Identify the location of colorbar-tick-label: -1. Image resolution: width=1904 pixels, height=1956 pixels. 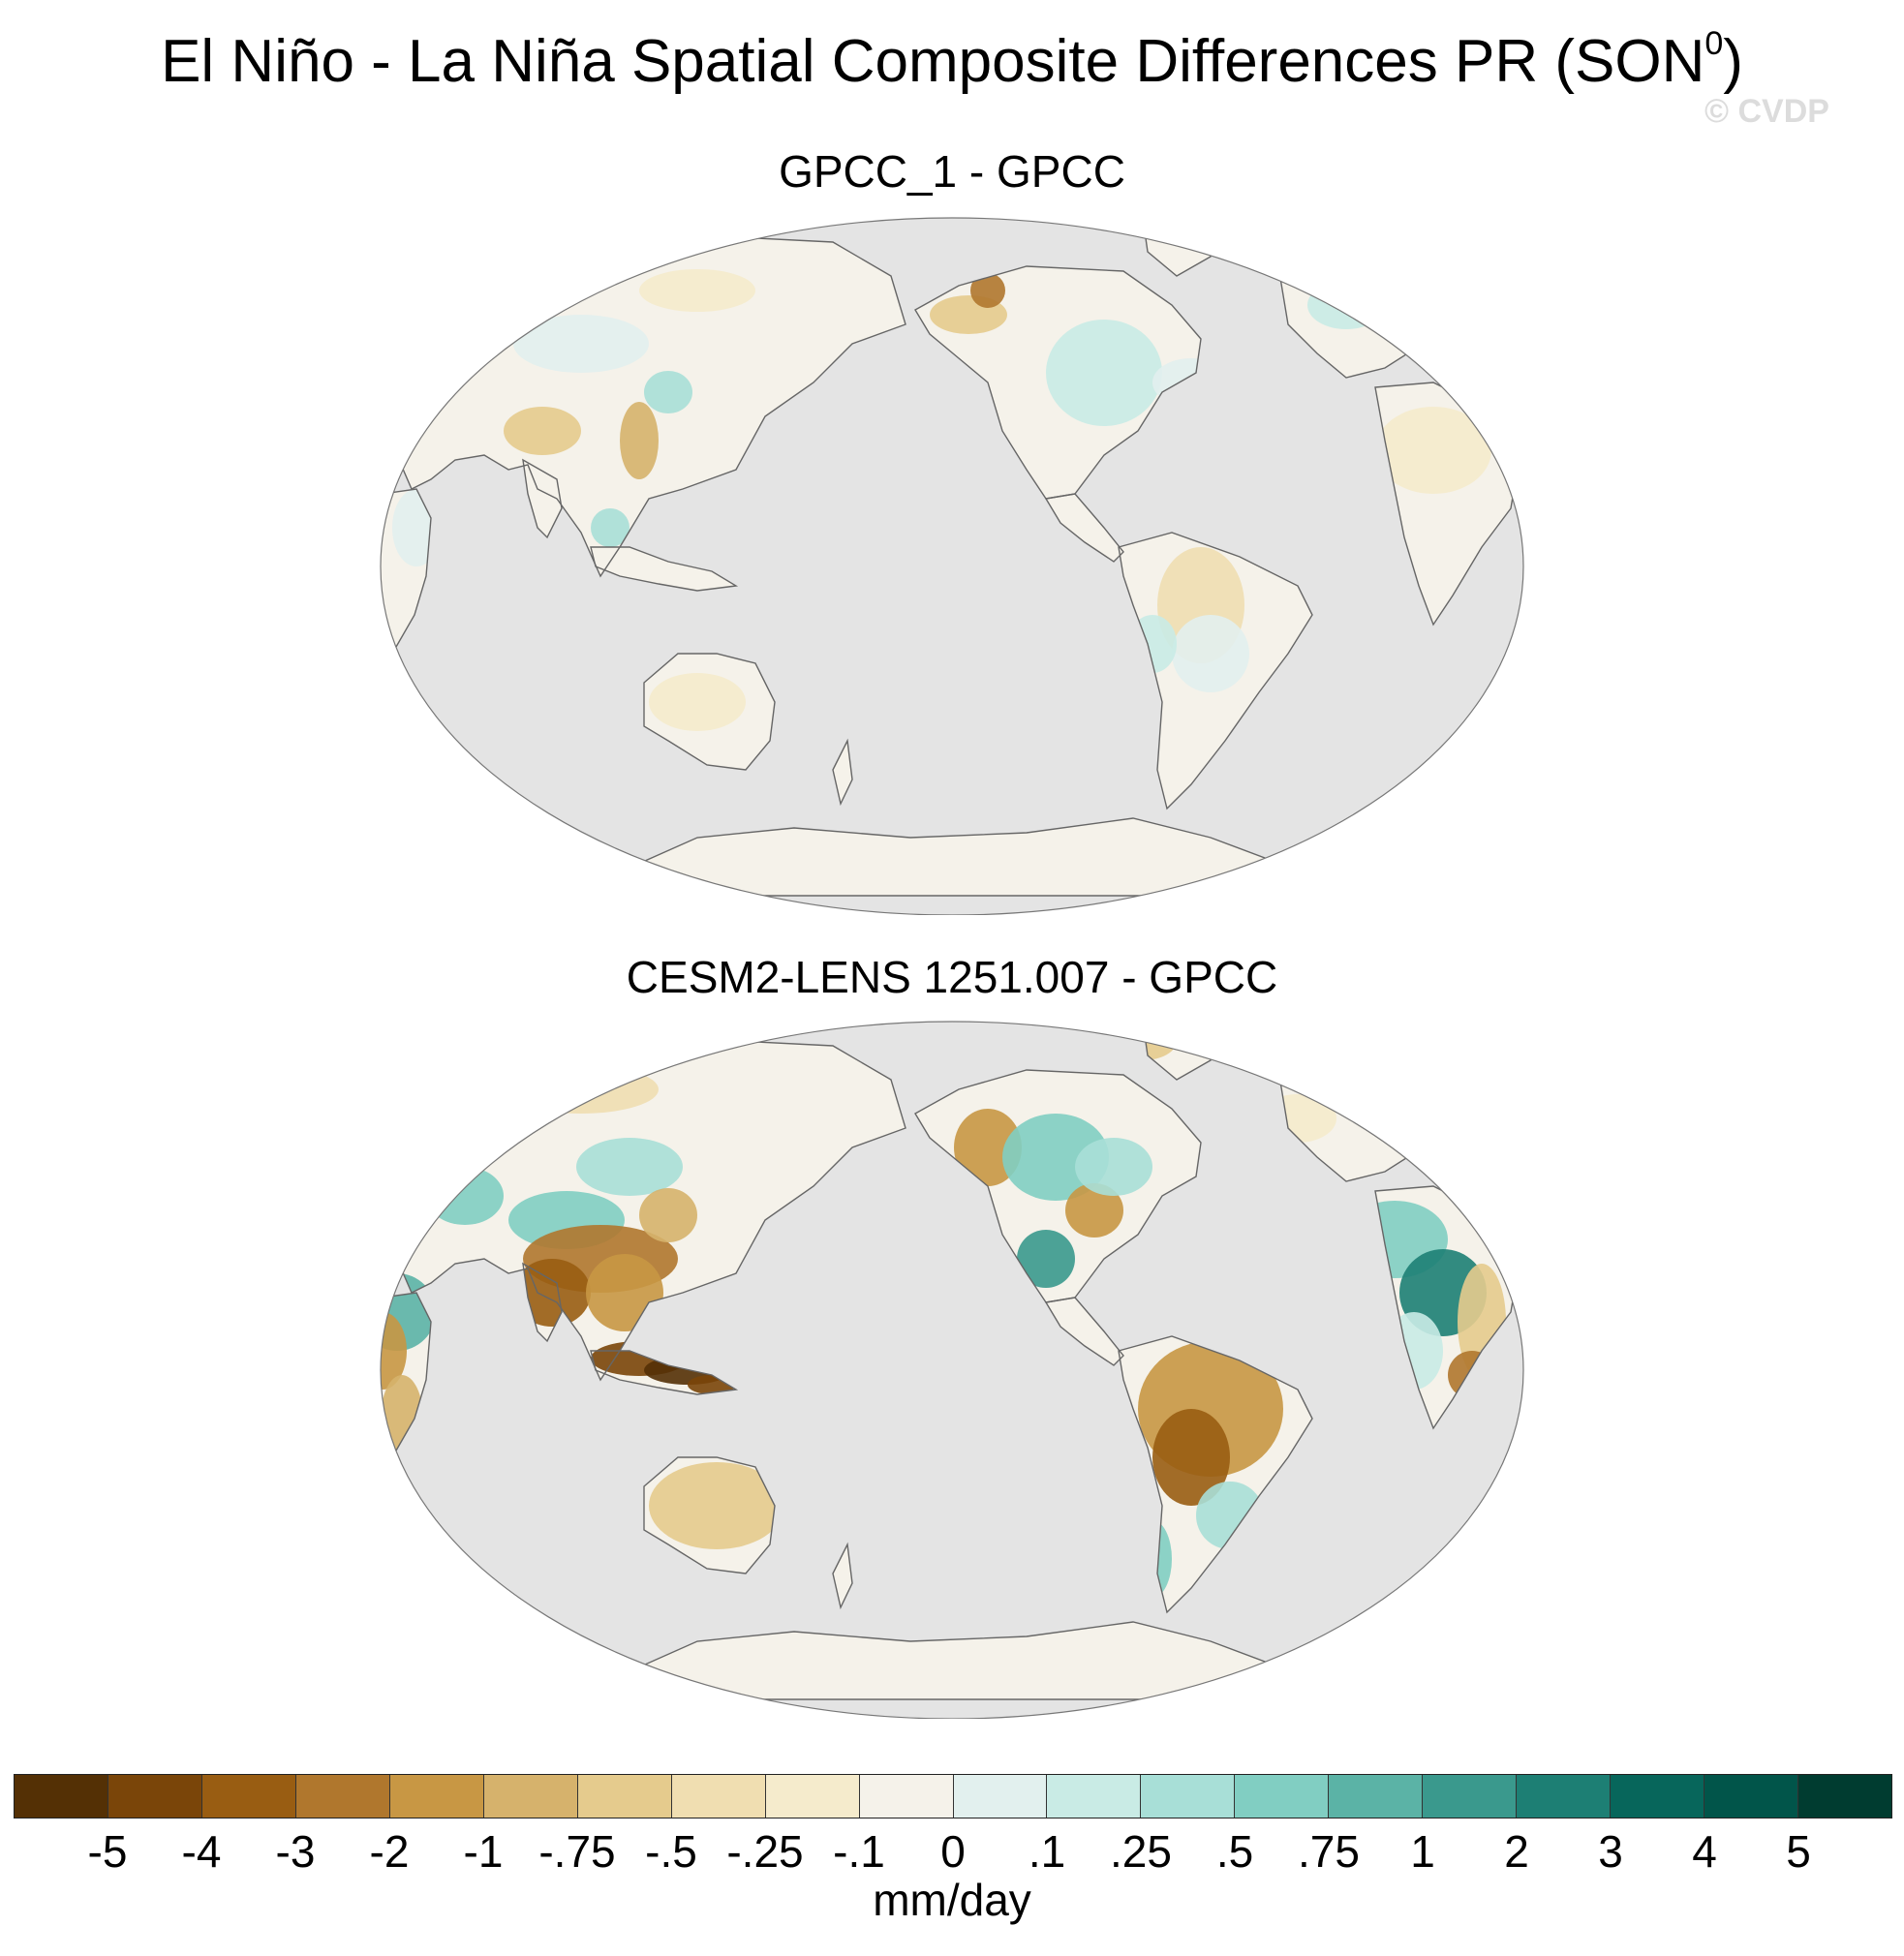
(484, 1851).